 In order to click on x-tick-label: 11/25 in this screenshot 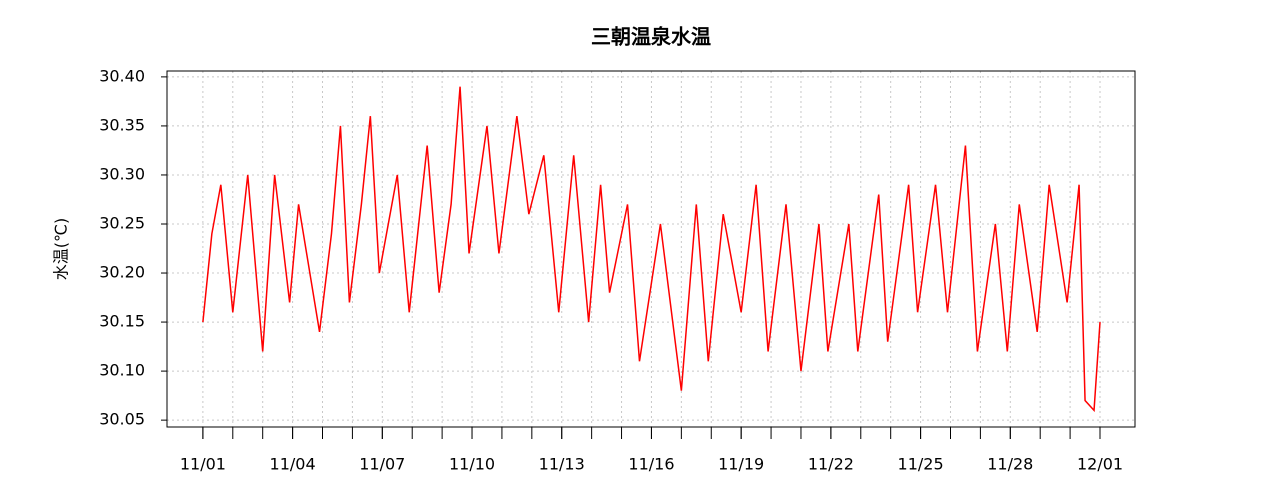, I will do `click(921, 464)`.